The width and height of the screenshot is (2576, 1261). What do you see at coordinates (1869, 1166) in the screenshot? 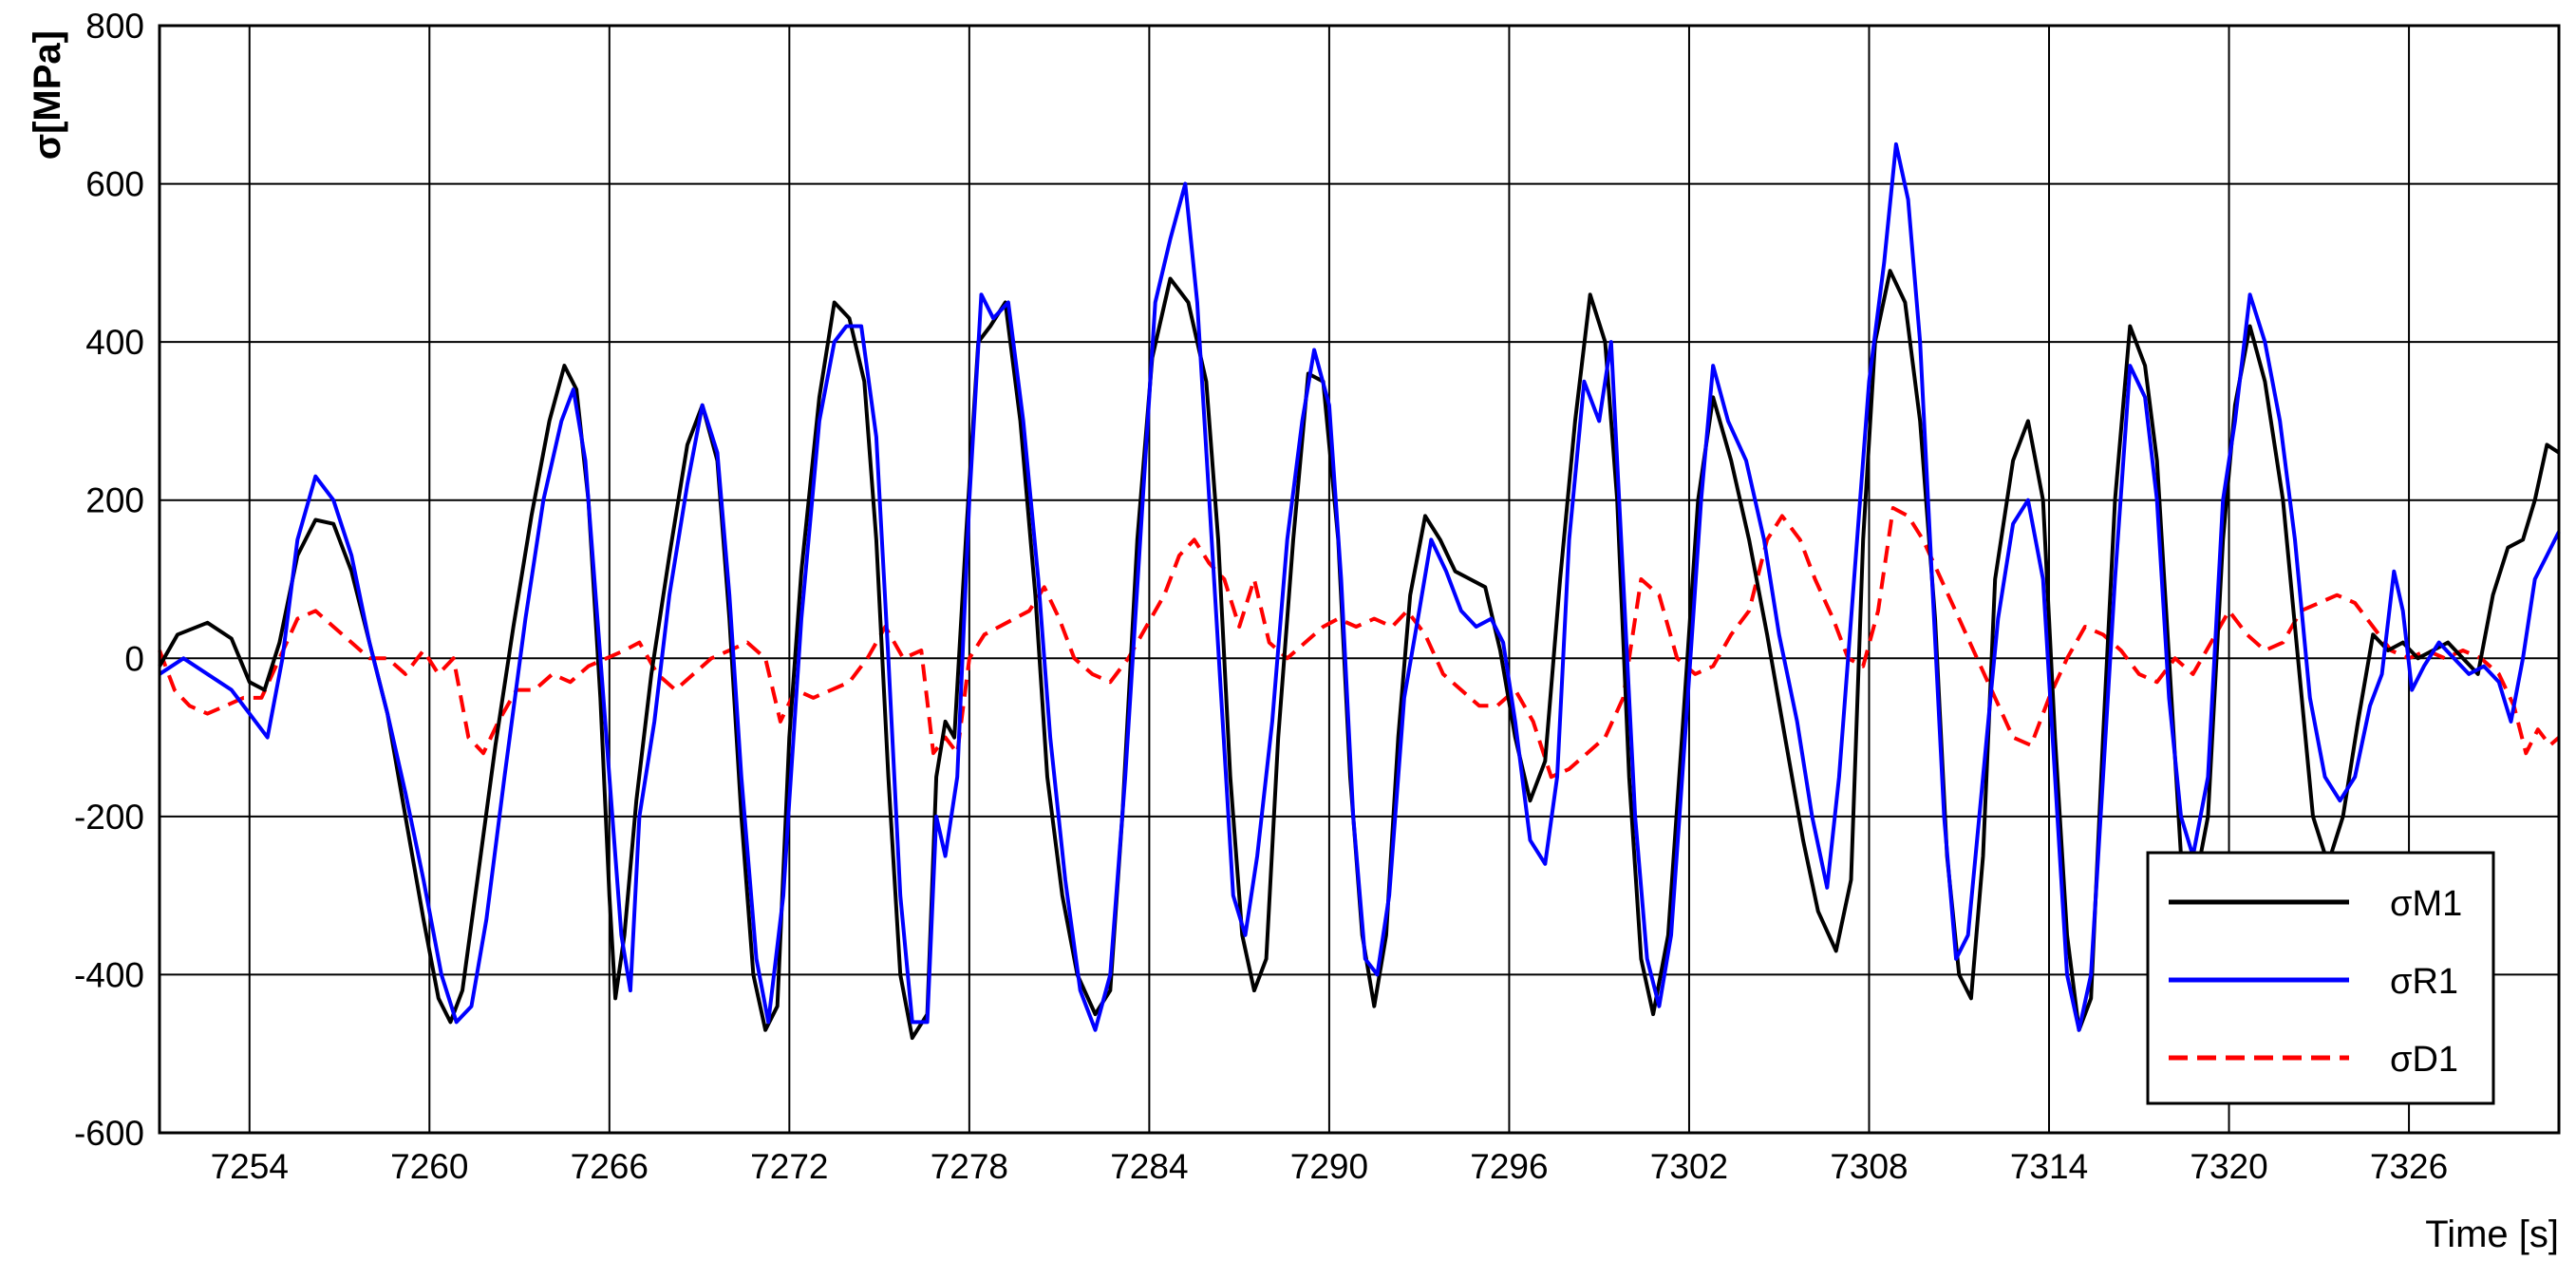
I see `x-tick-label: 7308` at bounding box center [1869, 1166].